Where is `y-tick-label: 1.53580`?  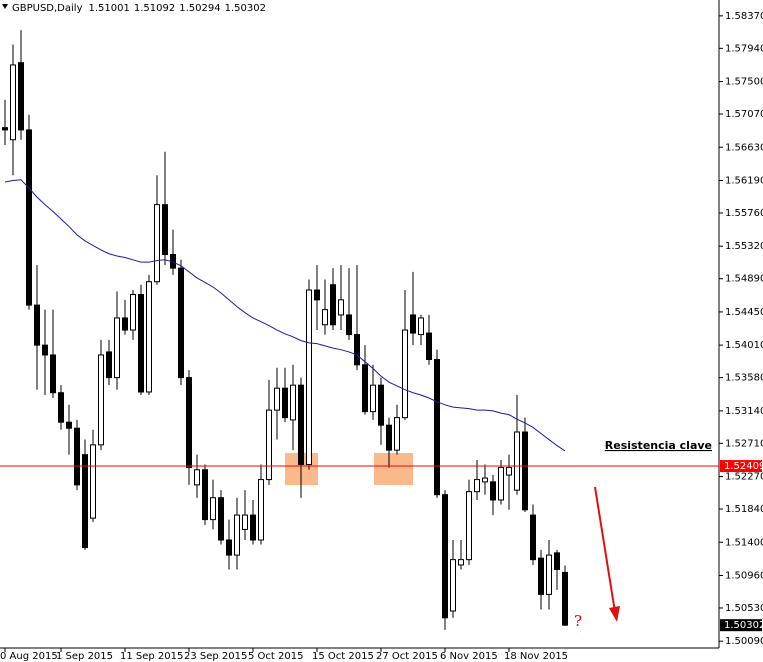 y-tick-label: 1.53580 is located at coordinates (744, 378).